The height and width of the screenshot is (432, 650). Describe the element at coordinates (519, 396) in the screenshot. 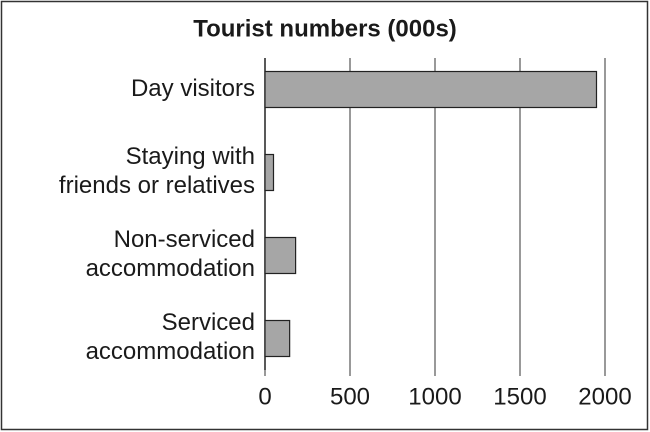

I see `x-tick-label: 1500` at that location.